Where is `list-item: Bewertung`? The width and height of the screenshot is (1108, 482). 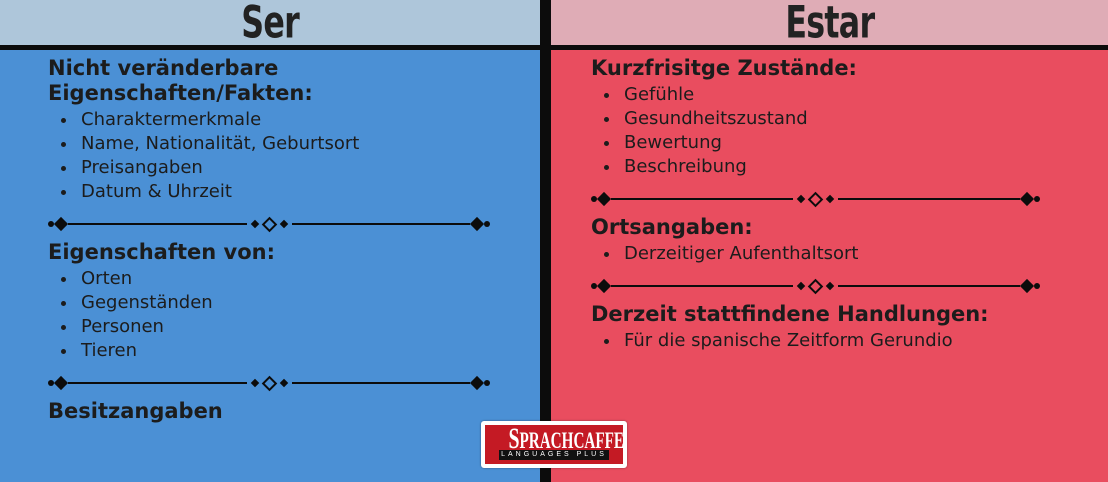
list-item: Bewertung is located at coordinates (830, 143).